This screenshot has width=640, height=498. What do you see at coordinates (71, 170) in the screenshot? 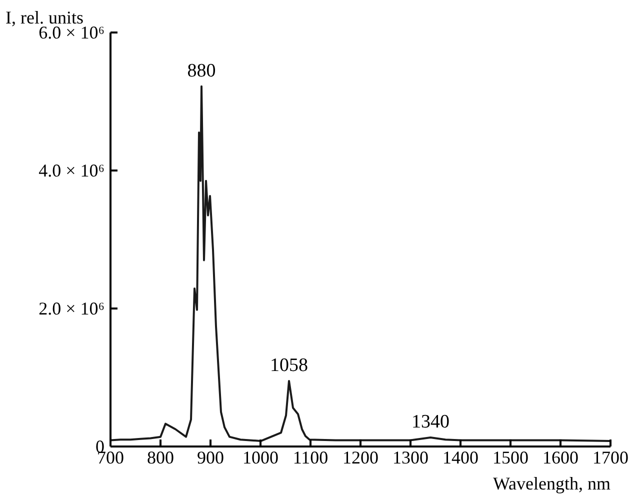
I see `y-tick-label: 4.0 × 10⁶` at bounding box center [71, 170].